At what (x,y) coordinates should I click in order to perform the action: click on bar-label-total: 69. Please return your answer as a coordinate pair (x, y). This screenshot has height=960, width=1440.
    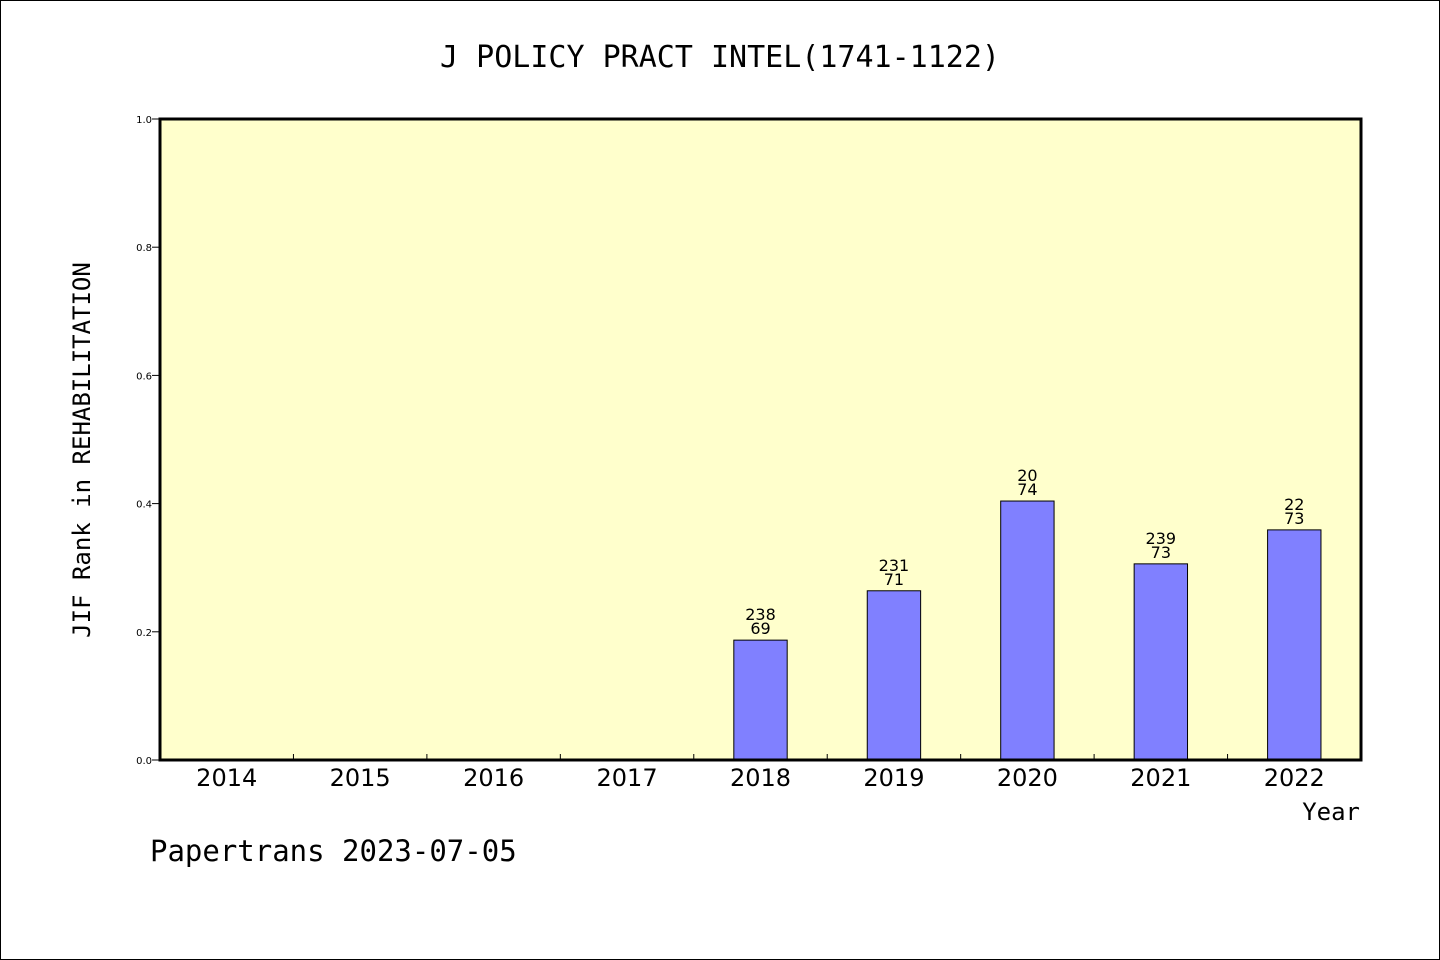
    Looking at the image, I should click on (760, 628).